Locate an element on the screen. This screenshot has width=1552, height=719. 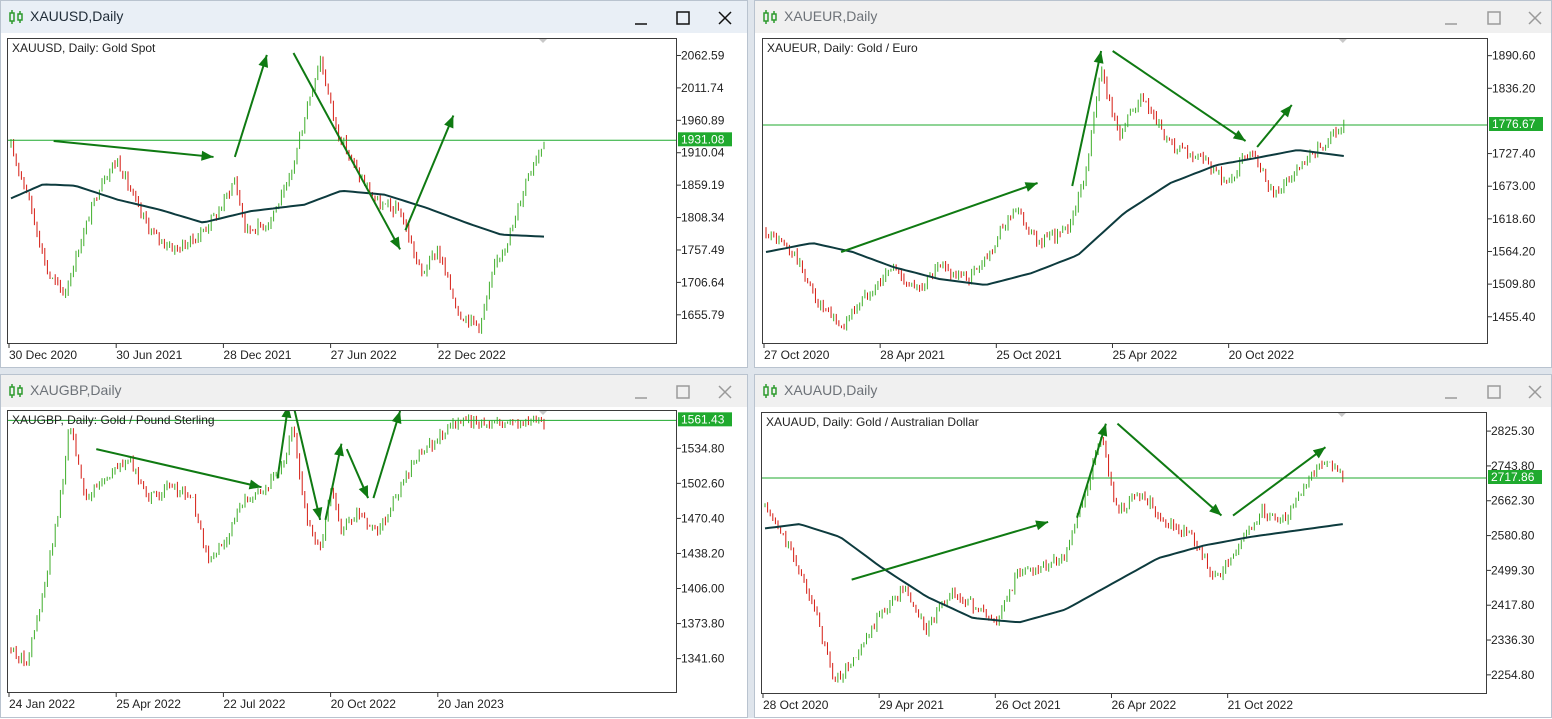
current-price-label: 2717.86 is located at coordinates (1513, 477).